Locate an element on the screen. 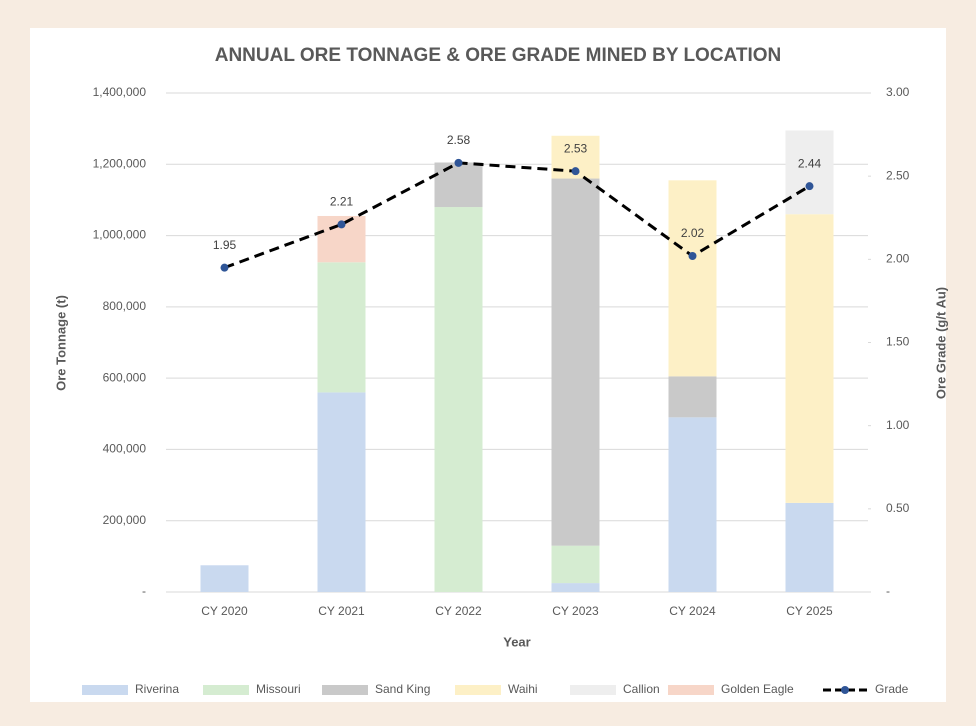 This screenshot has height=726, width=976. y-tick-label: 800,000 is located at coordinates (125, 306).